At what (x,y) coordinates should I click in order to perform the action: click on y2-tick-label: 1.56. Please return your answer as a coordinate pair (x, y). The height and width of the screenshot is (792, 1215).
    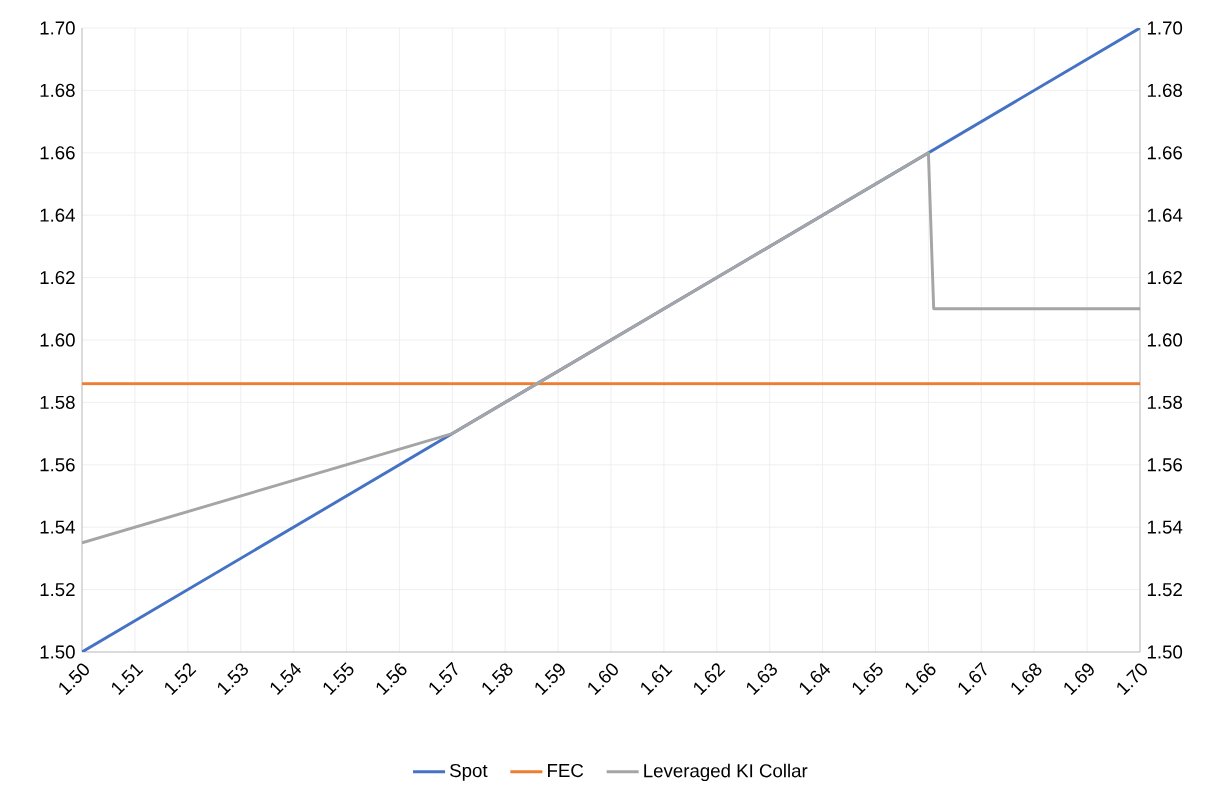
    Looking at the image, I should click on (1165, 465).